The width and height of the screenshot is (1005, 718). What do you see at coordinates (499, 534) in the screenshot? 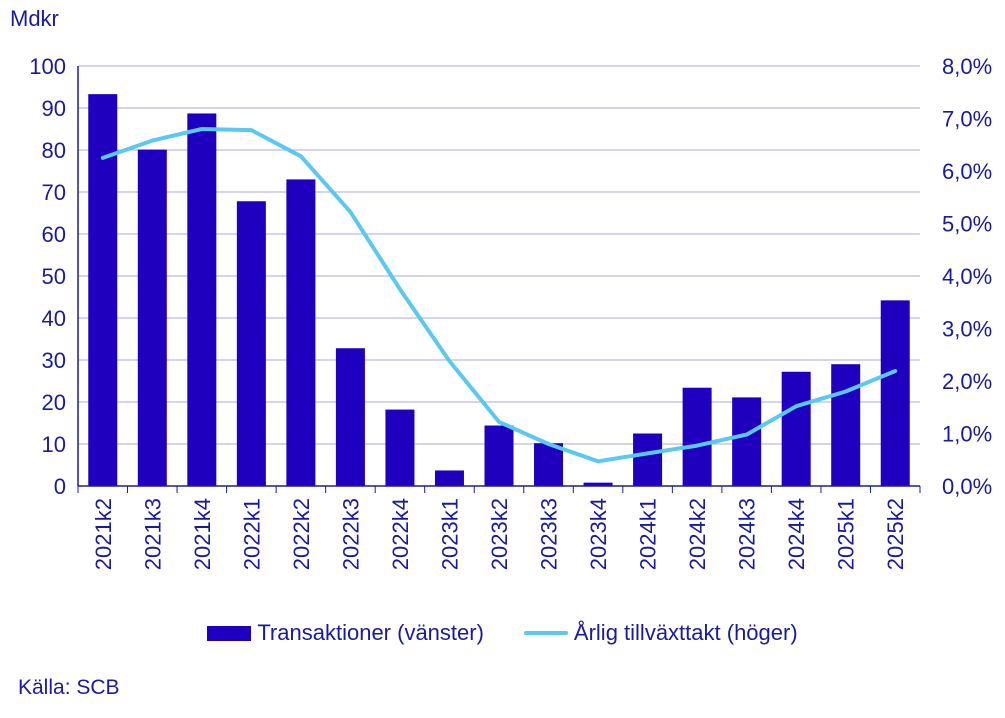
I see `x-tick-label: 2023k2` at bounding box center [499, 534].